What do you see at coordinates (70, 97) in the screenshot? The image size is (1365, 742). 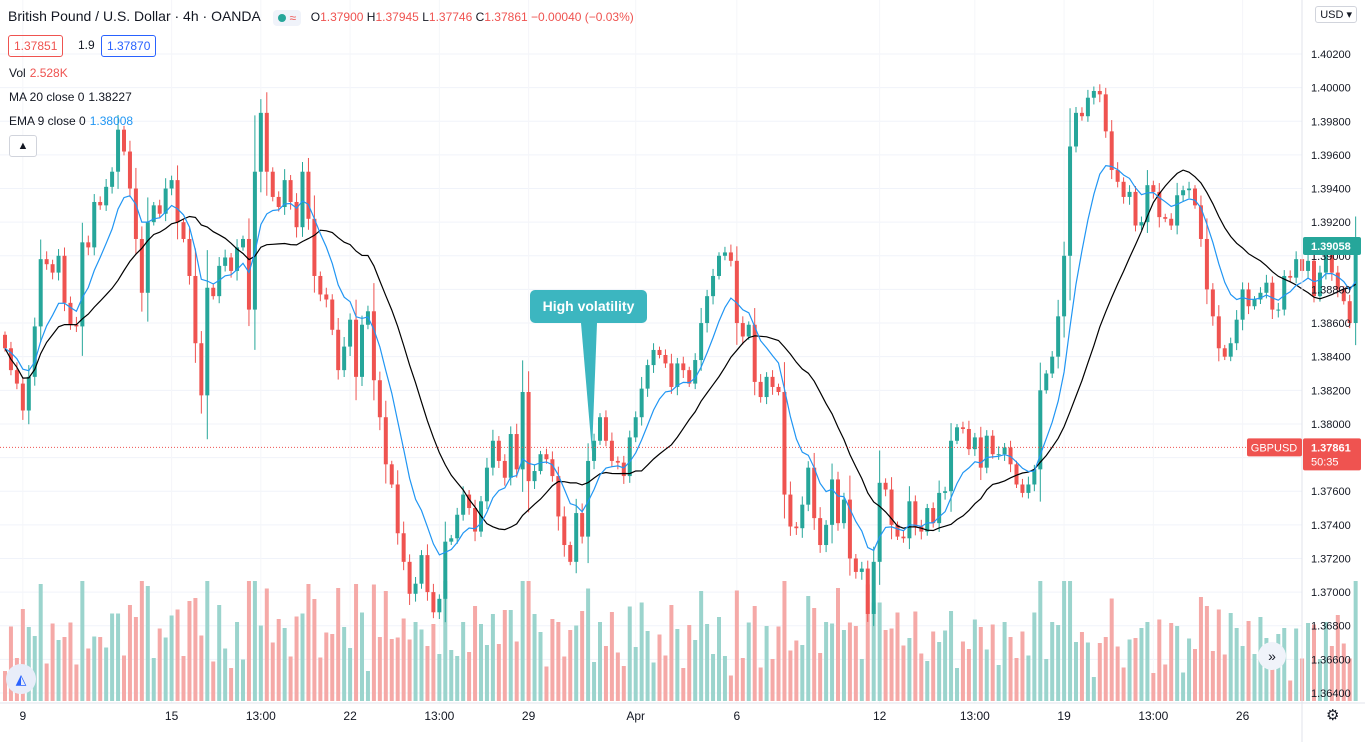 I see `ma-indicator-legend: MA 20 close 0 1.38227` at bounding box center [70, 97].